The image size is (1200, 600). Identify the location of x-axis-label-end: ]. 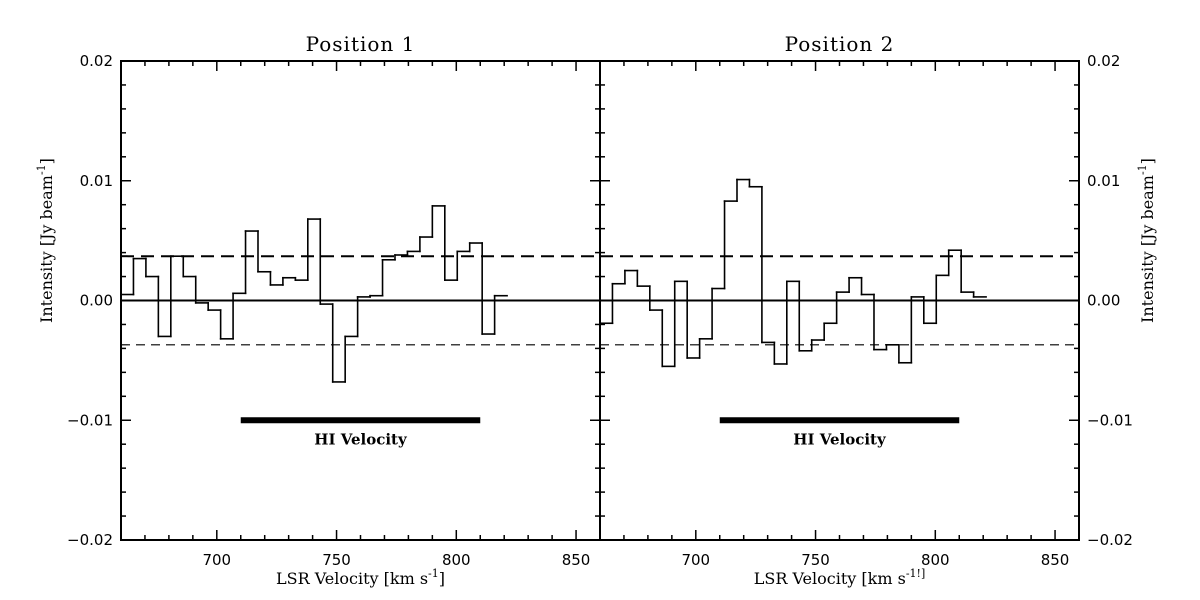
(442, 578).